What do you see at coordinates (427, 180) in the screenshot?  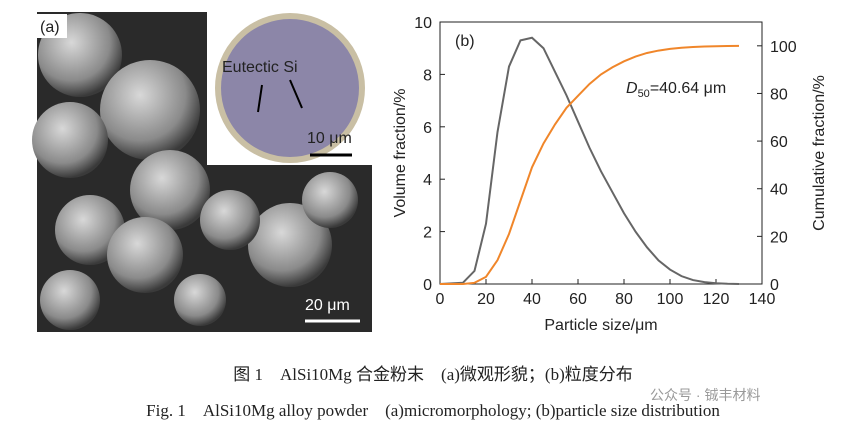 I see `y-tick-label: 4` at bounding box center [427, 180].